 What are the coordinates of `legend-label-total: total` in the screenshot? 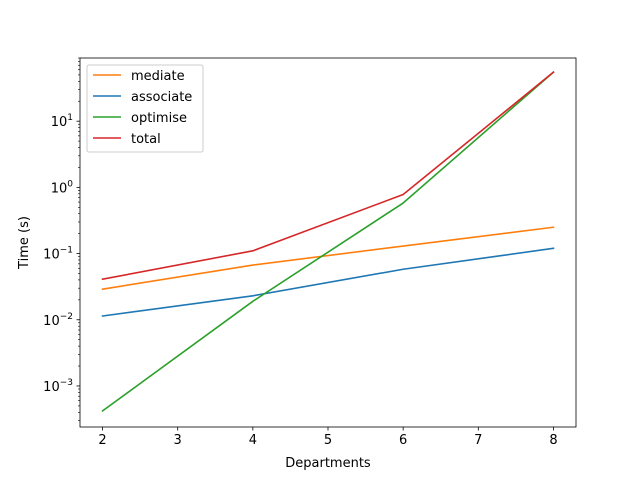 It's located at (146, 139).